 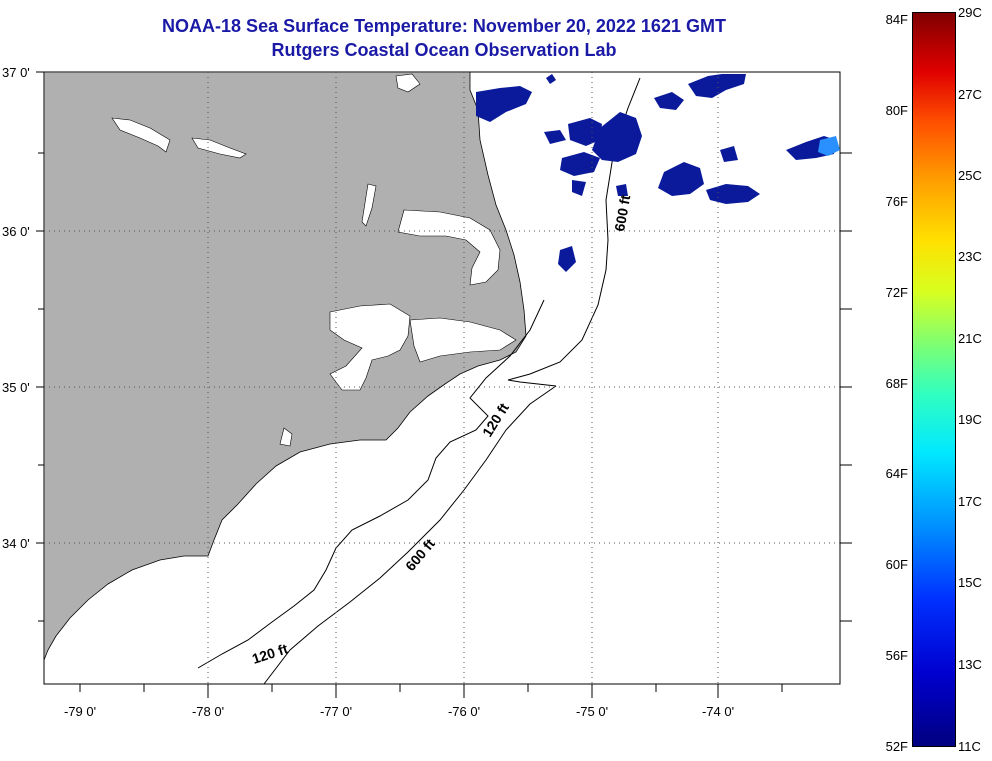 What do you see at coordinates (970, 664) in the screenshot?
I see `colorbar-c-label: 13C` at bounding box center [970, 664].